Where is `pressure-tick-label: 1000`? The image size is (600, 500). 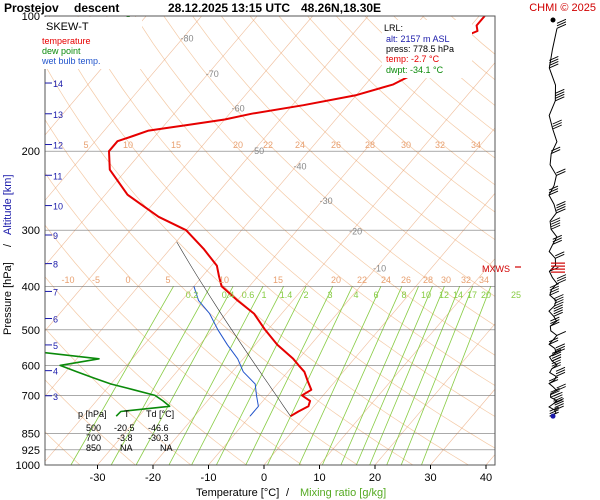
pressure-tick-label: 1000 is located at coordinates (28, 466).